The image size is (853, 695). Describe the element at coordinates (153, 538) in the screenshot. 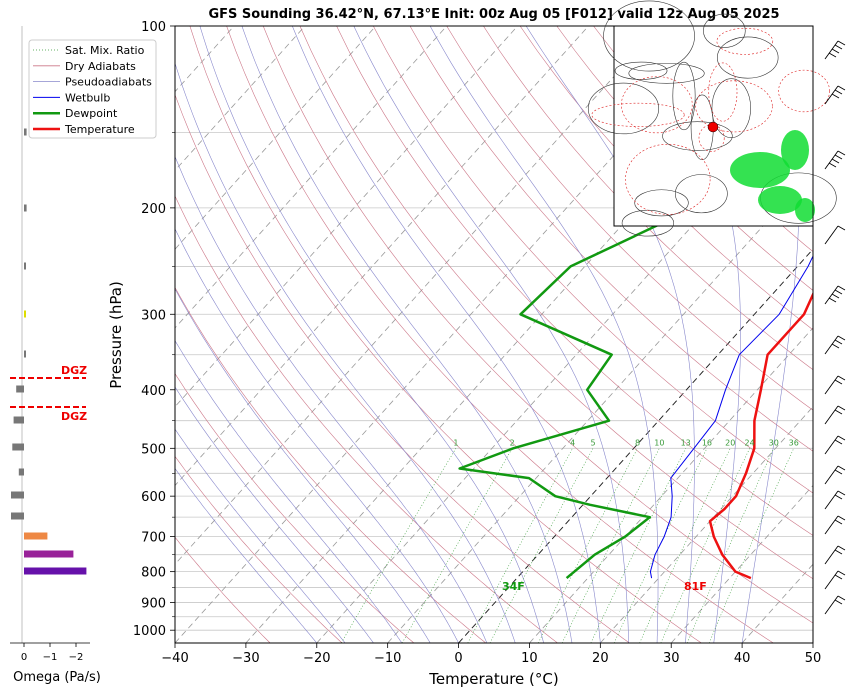

I see `y-tick-label: 700` at that location.